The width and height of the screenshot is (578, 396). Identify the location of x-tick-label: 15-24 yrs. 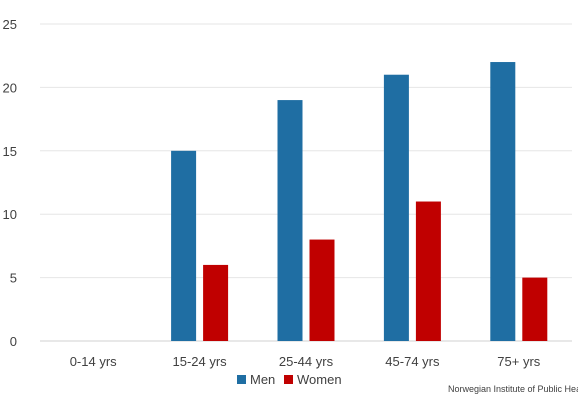
(199, 361).